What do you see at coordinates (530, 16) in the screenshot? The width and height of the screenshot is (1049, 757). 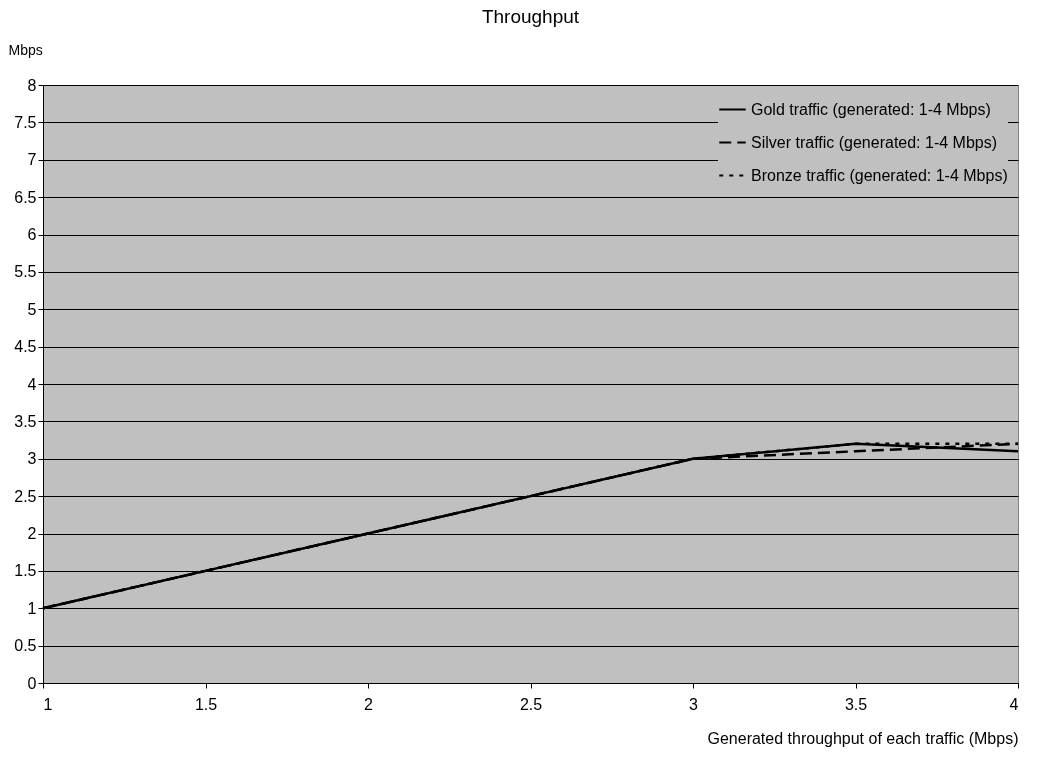 I see `chart-title: Throughput` at bounding box center [530, 16].